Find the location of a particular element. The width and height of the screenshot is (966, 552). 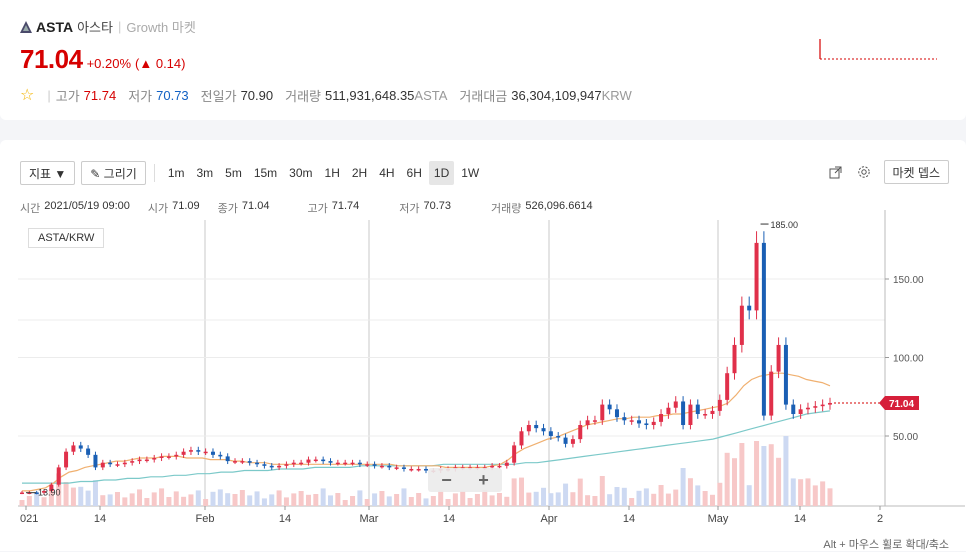

interval-list: 1m 3m 5m 15m 30m 1H 2H 4H 6H 1D 1W is located at coordinates (324, 173).